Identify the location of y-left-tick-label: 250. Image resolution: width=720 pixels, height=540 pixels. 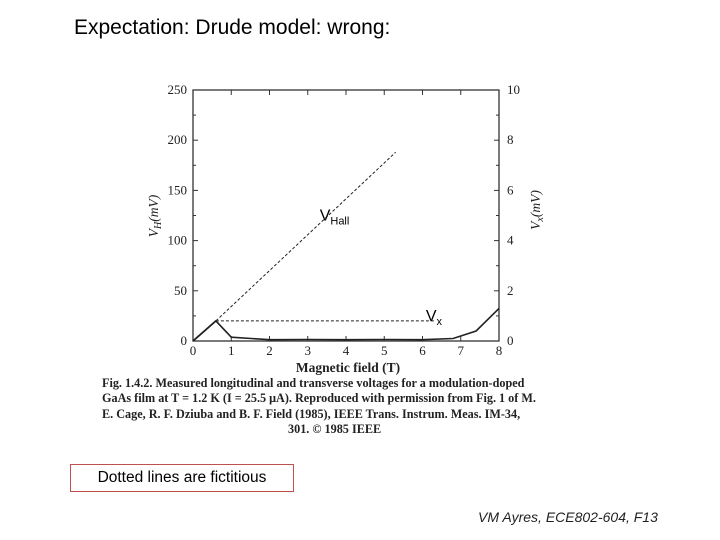
(178, 89).